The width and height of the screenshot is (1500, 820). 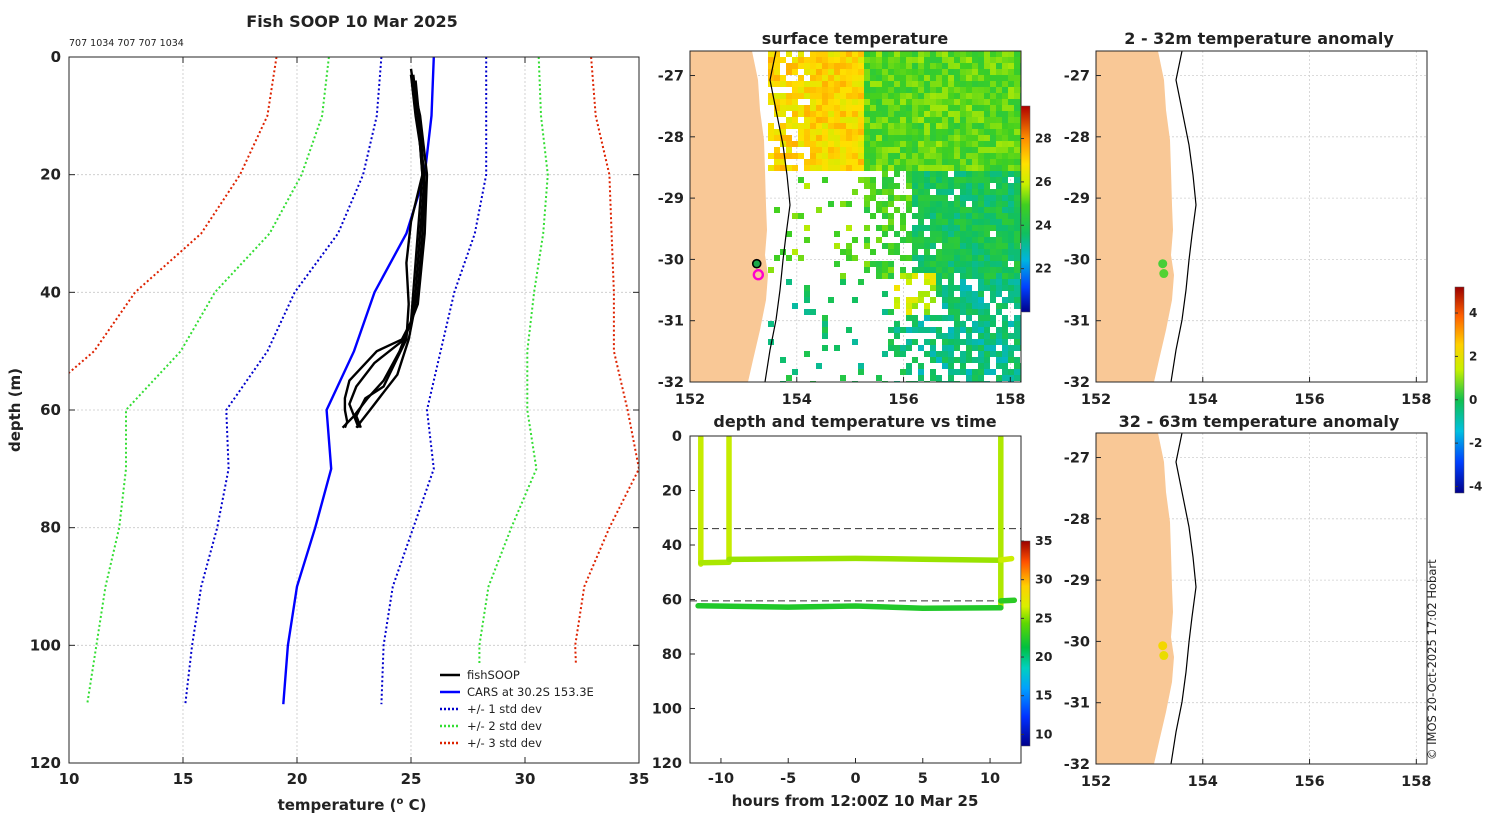 What do you see at coordinates (50, 292) in the screenshot?
I see `profile-y-tick-label: 40` at bounding box center [50, 292].